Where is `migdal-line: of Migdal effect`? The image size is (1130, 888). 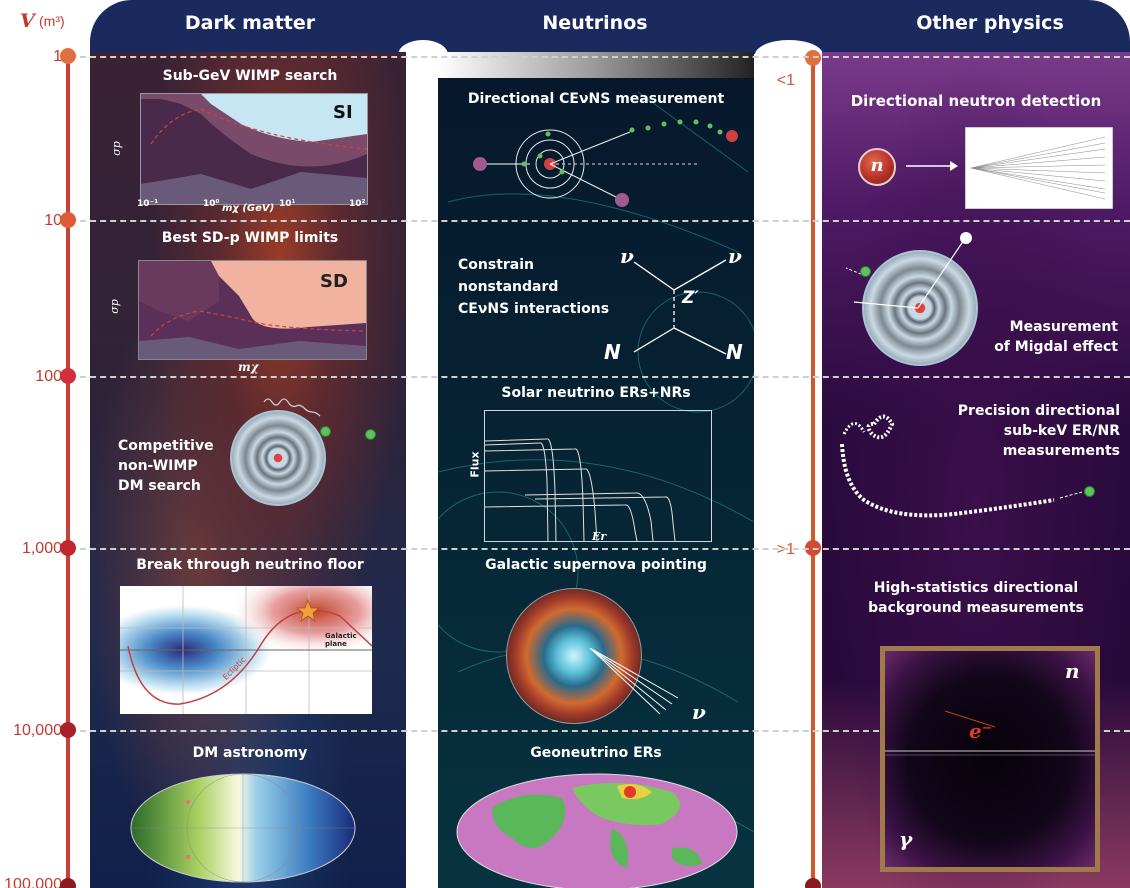
migdal-line: of Migdal effect is located at coordinates (1056, 347).